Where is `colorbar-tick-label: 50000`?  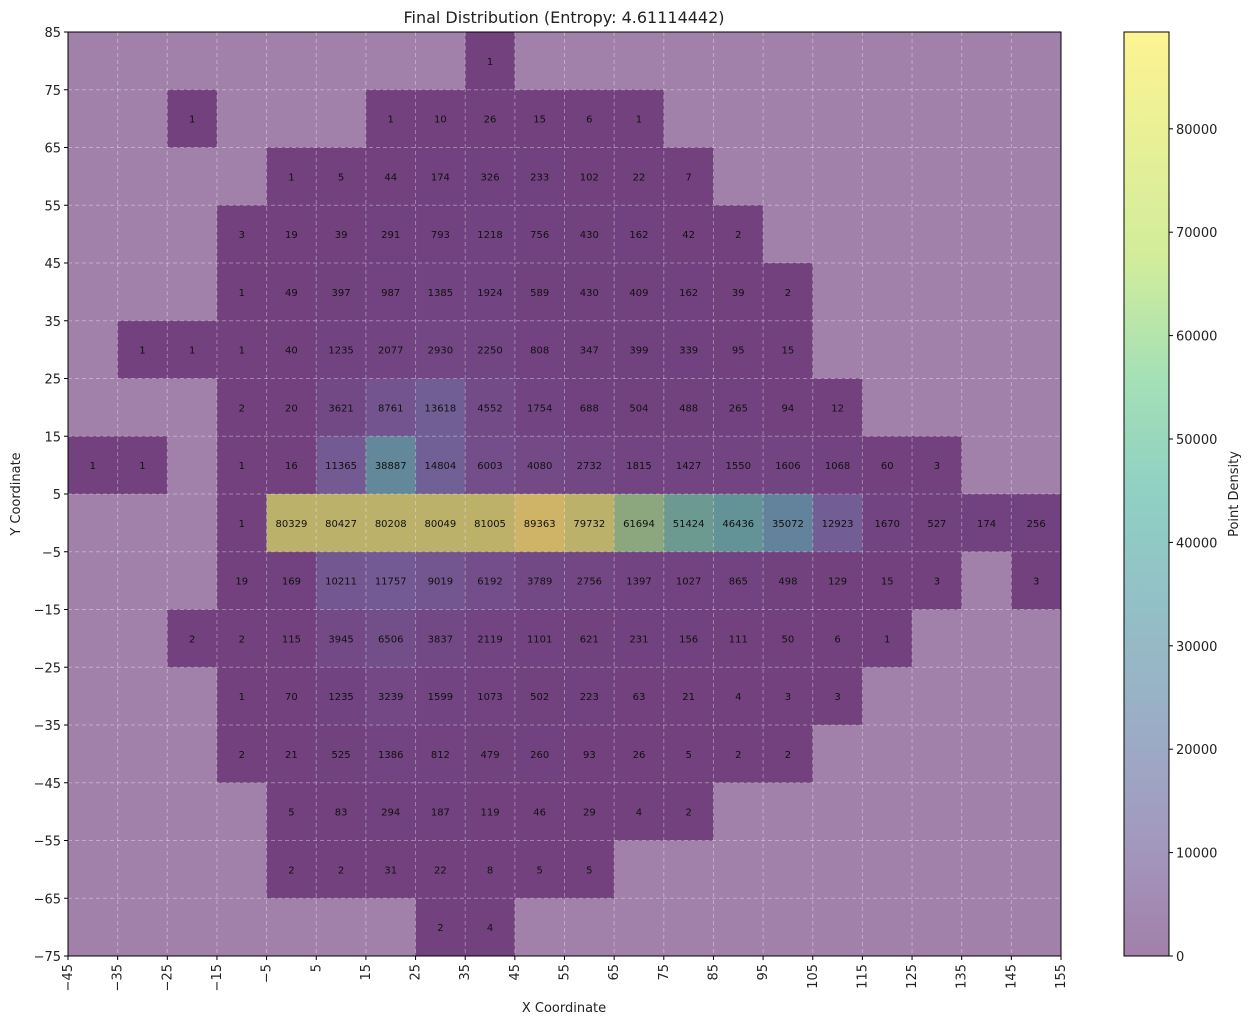
colorbar-tick-label: 50000 is located at coordinates (1196, 440).